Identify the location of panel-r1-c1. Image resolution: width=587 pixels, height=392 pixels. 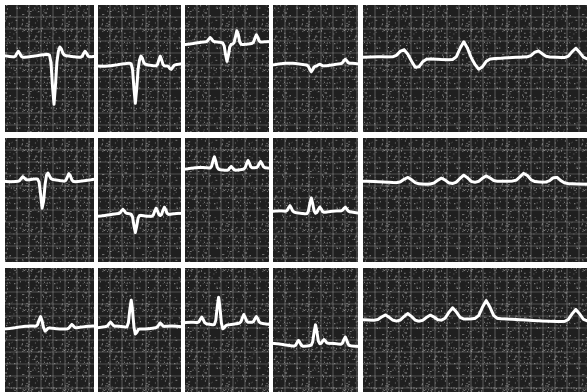
(49, 68).